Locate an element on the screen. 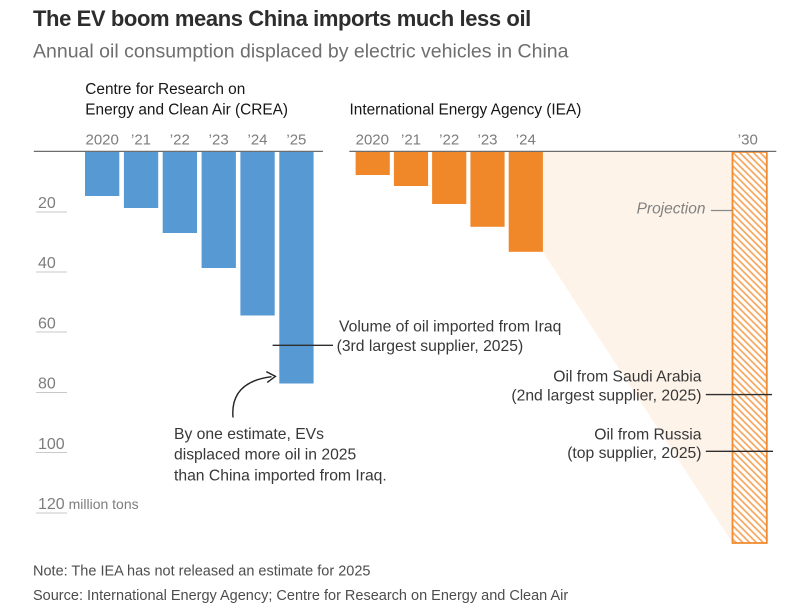  svg-text: ’25 is located at coordinates (296, 139).